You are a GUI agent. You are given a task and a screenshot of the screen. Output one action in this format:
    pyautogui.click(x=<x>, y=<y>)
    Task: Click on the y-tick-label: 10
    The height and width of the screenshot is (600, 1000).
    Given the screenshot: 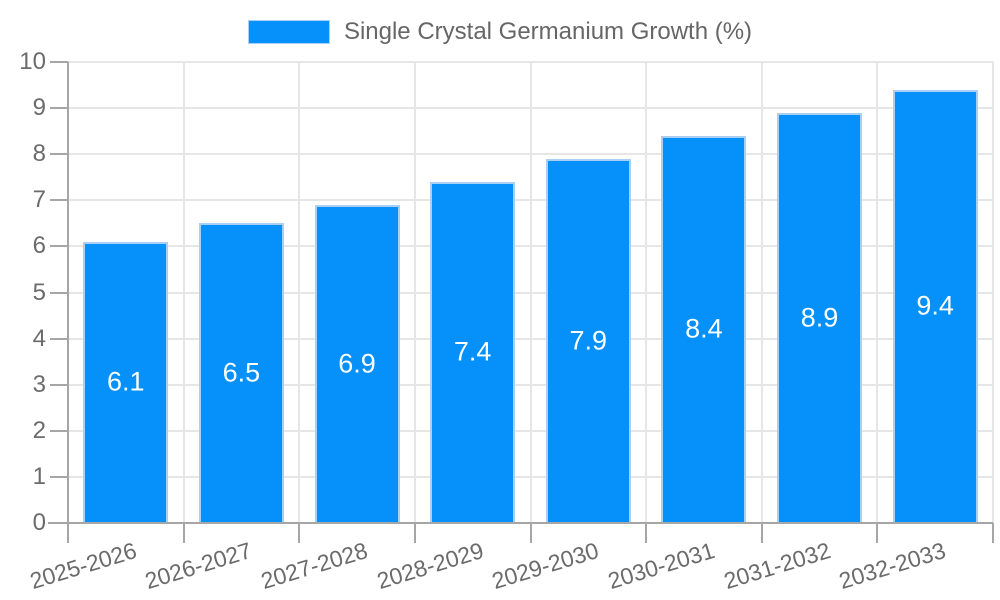 What is the action you would take?
    pyautogui.click(x=32, y=61)
    